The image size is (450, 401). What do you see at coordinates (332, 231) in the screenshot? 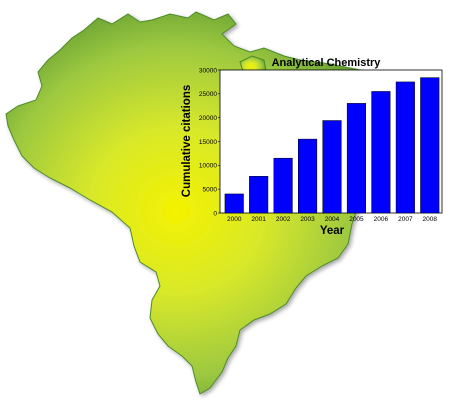
I see `x-axis-label: Year` at bounding box center [332, 231].